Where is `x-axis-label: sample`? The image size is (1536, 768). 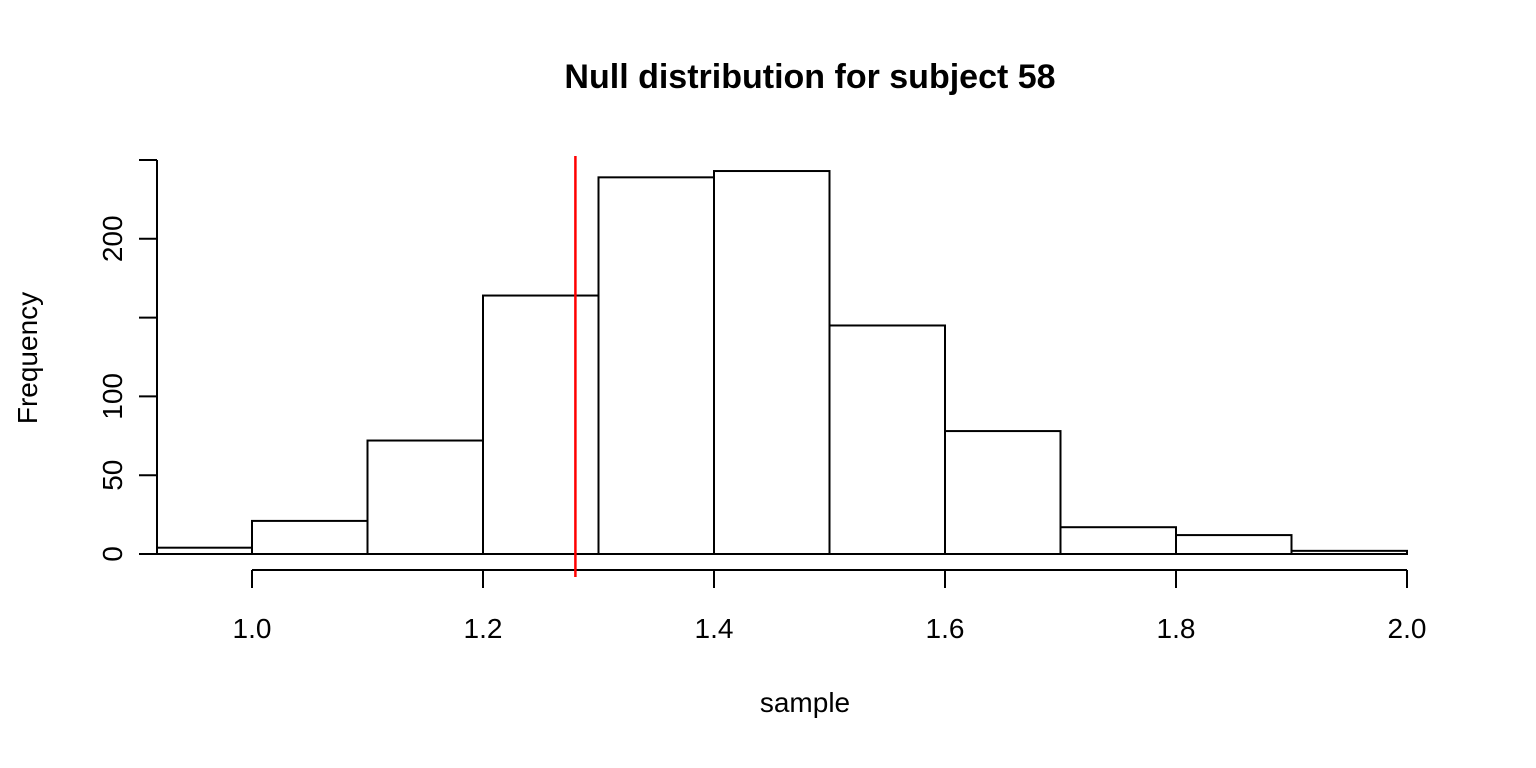
x-axis-label: sample is located at coordinates (805, 702).